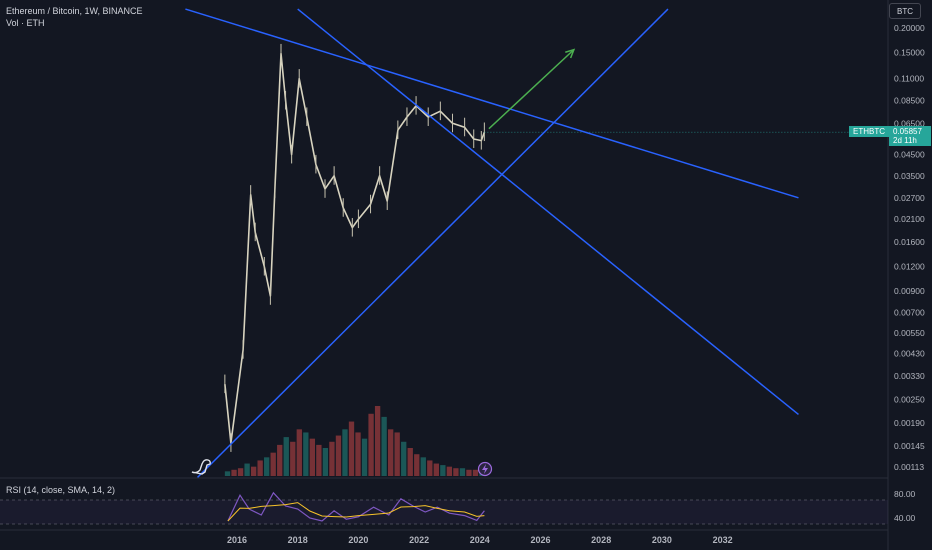 The height and width of the screenshot is (550, 932). Describe the element at coordinates (909, 52) in the screenshot. I see `price-tick-label: 0.15000` at that location.